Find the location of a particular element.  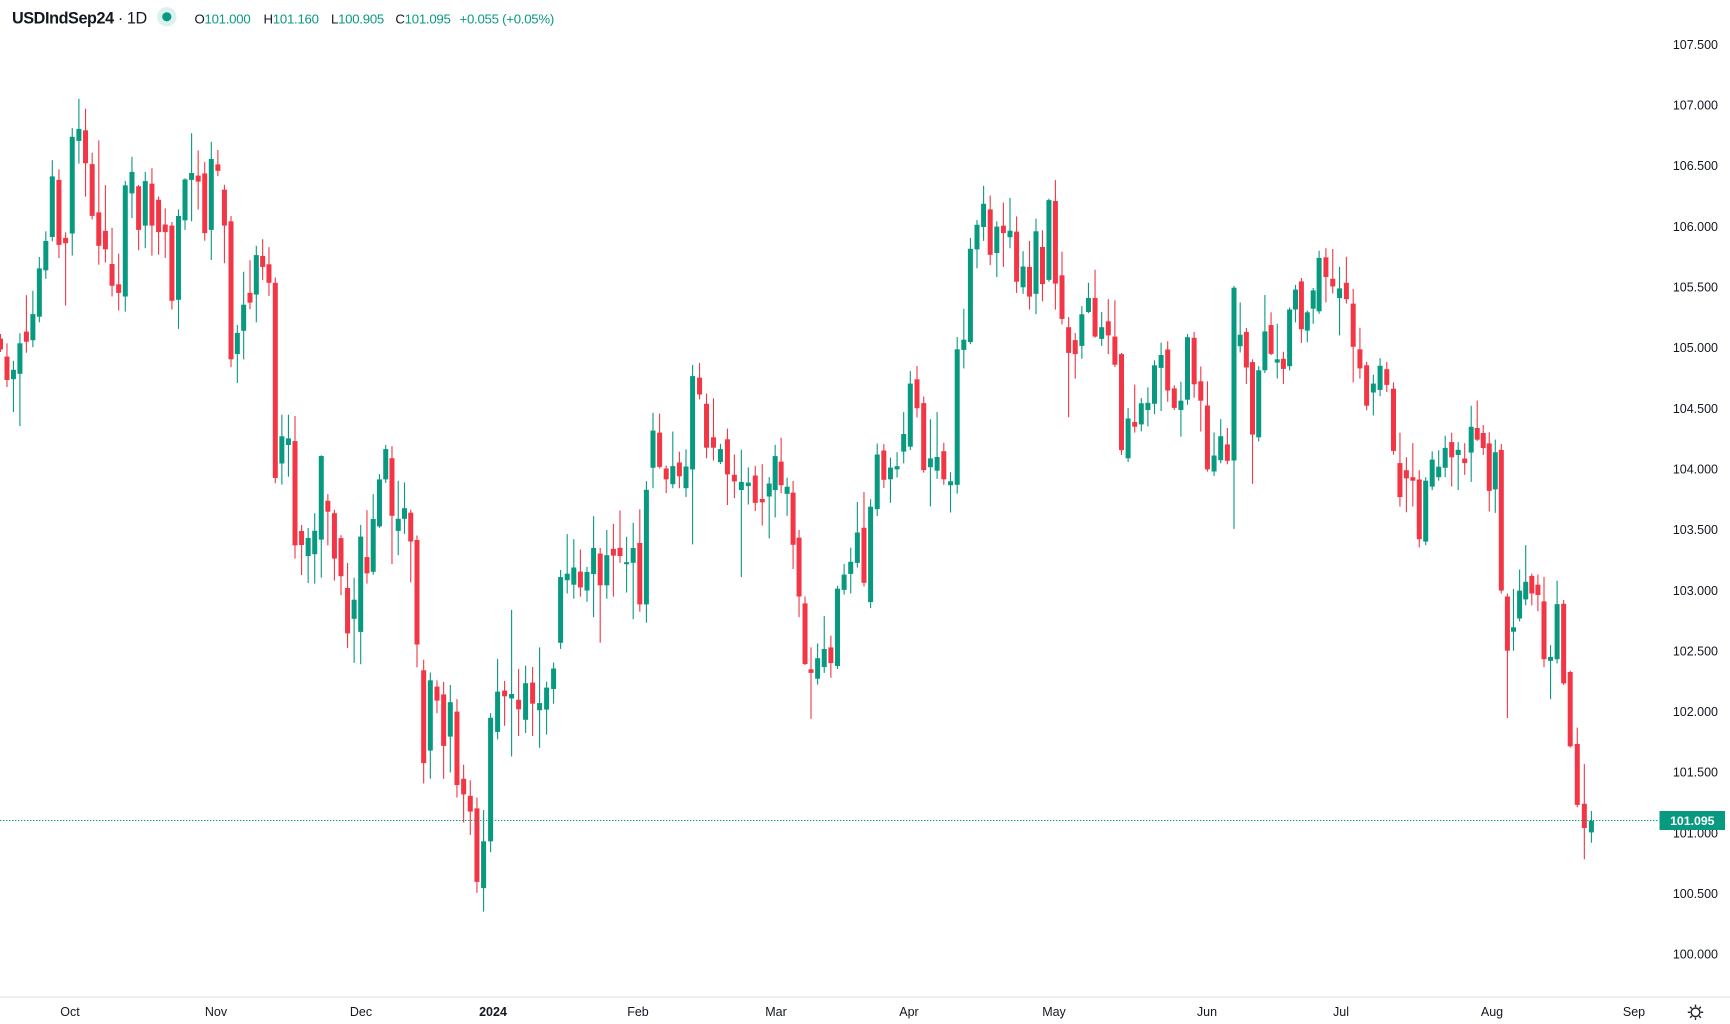

svg-text: Mar is located at coordinates (776, 1012).